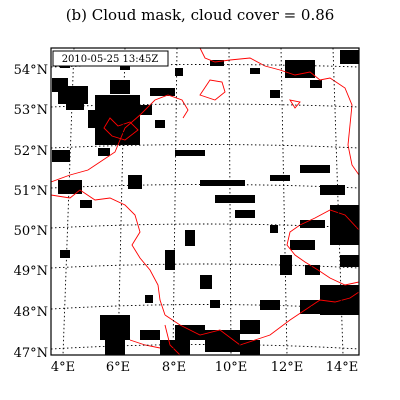 This screenshot has width=400, height=400. What do you see at coordinates (204, 367) in the screenshot?
I see `lon-axis: 4°E 6°E 8°E 10°E 12°E 14°E` at bounding box center [204, 367].